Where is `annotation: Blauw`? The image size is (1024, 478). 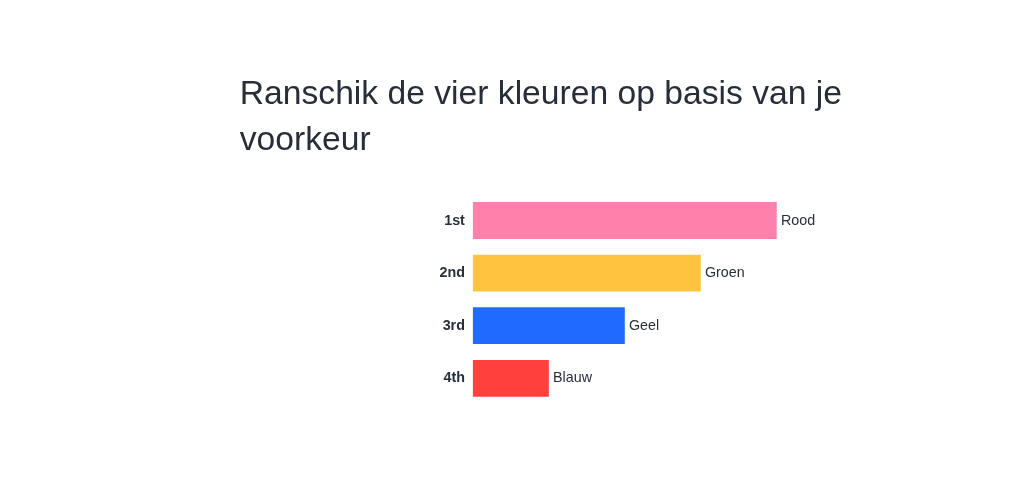 annotation: Blauw is located at coordinates (573, 377).